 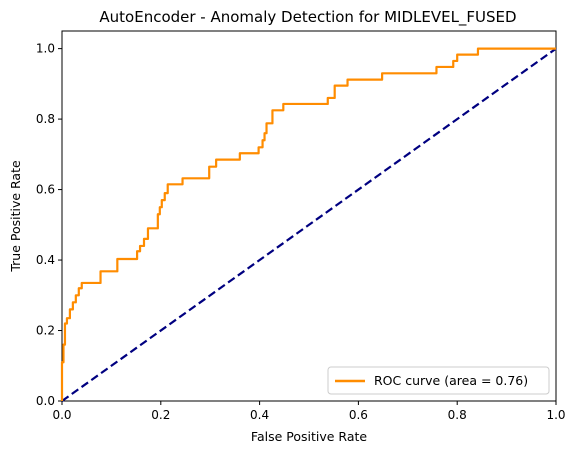 I want to click on y-tick-label: 1.0, so click(x=45, y=49).